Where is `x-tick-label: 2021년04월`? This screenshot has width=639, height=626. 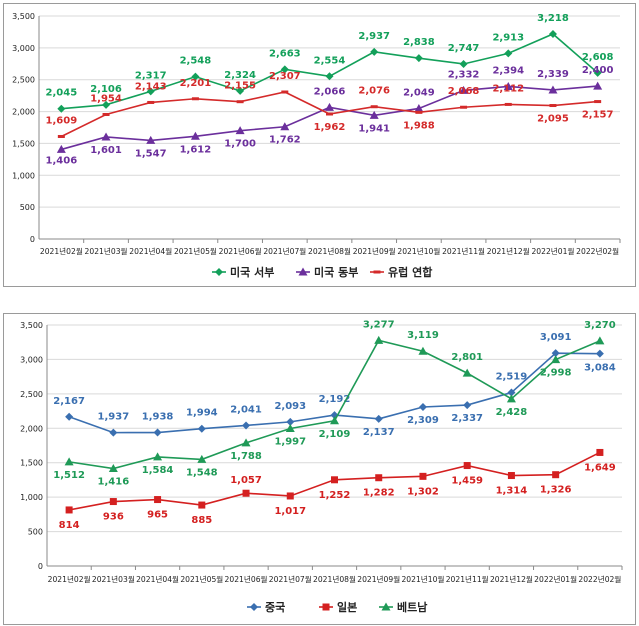
x-tick-label: 2021년04월 is located at coordinates (157, 579).